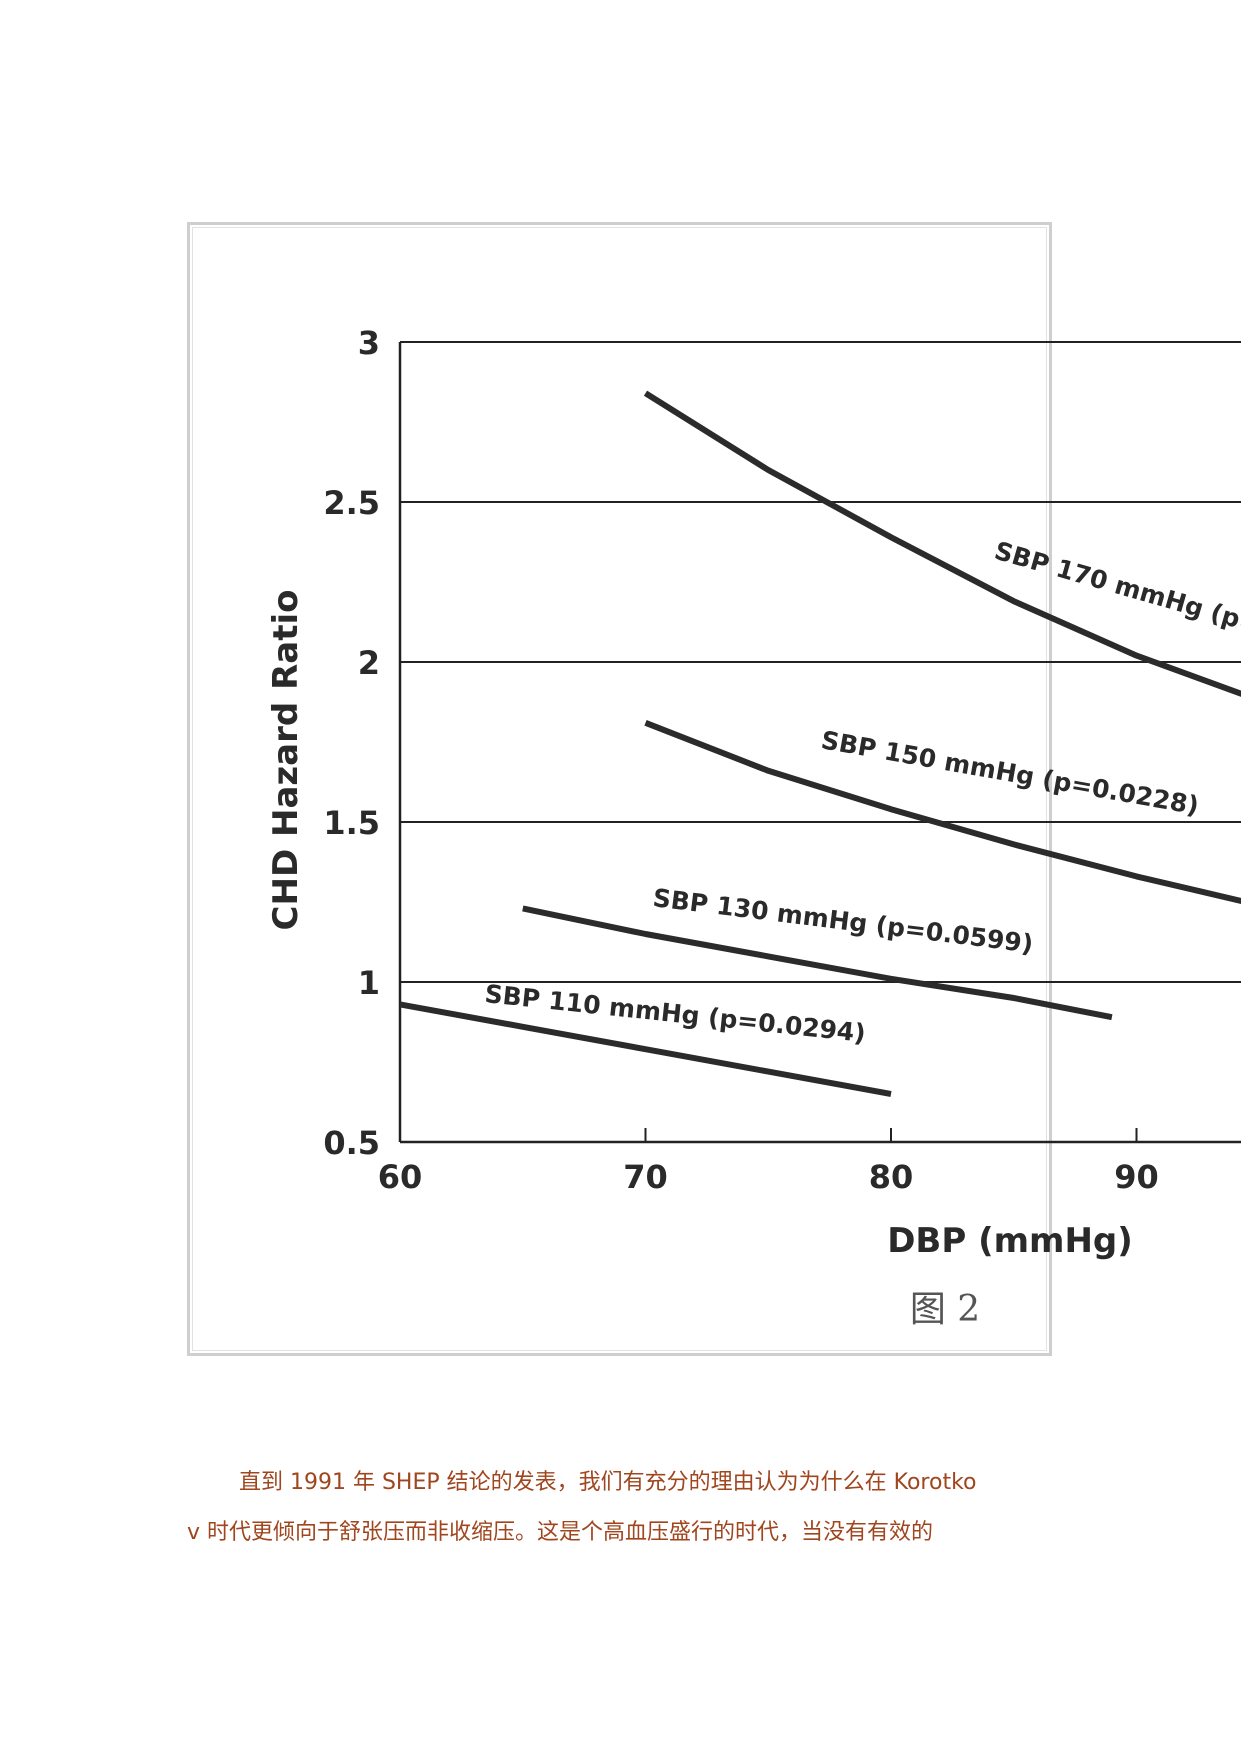 The image size is (1241, 1754). I want to click on y-tick-label: 1, so click(369, 983).